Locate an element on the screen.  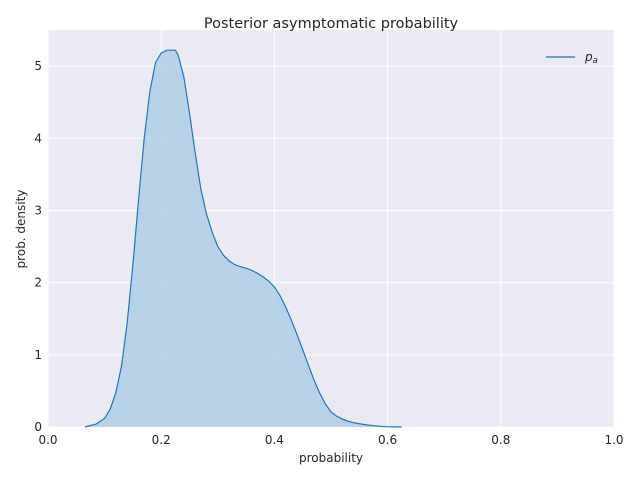
x-tick-label: 0.0 is located at coordinates (47, 440).